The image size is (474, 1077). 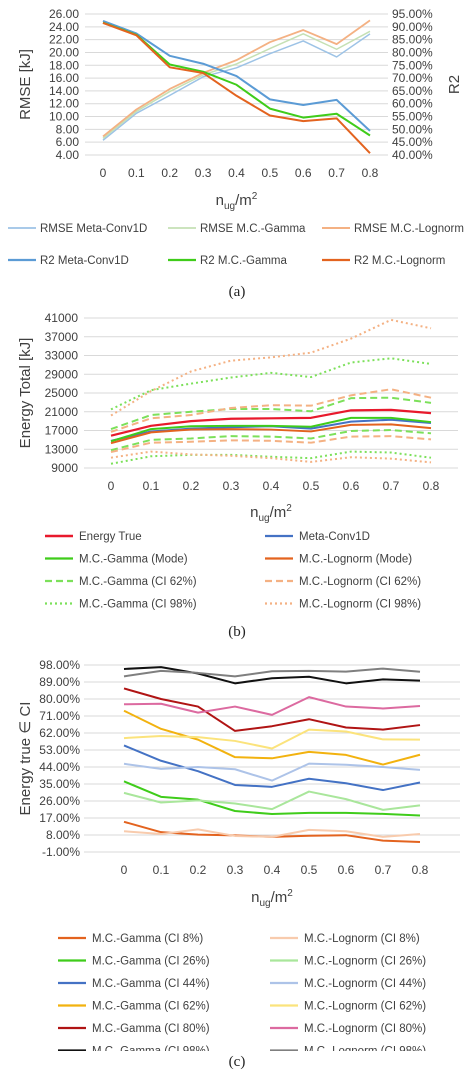 What do you see at coordinates (68, 129) in the screenshot?
I see `y-tick-label: 8.00` at bounding box center [68, 129].